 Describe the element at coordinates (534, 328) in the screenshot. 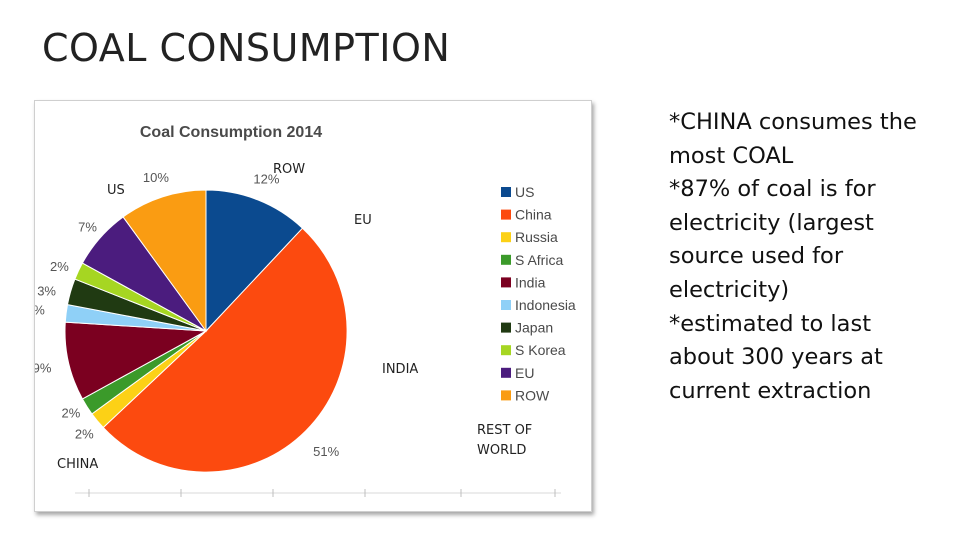

I see `legend-label: Japan` at that location.